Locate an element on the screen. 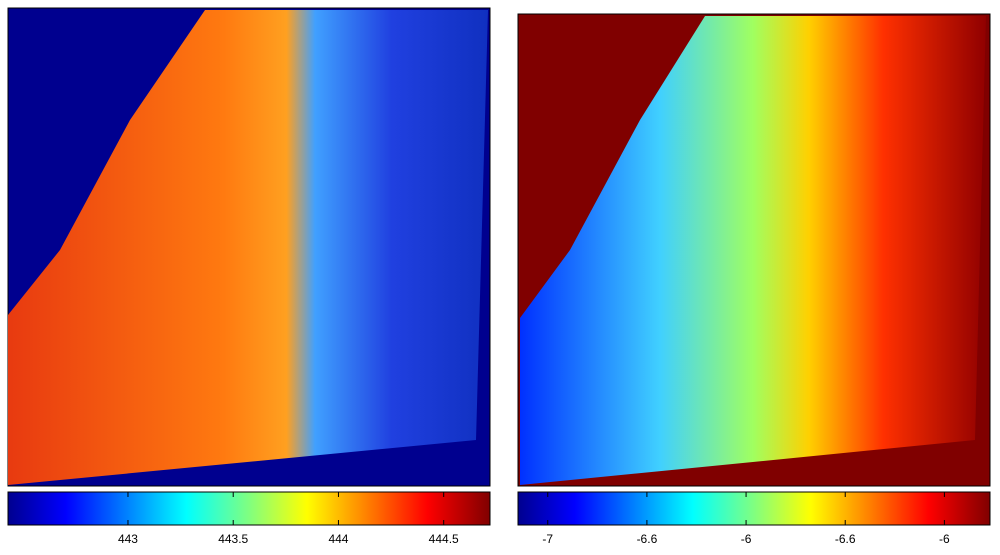 The height and width of the screenshot is (555, 1000). x-tick-label: 444.5 is located at coordinates (444, 539).